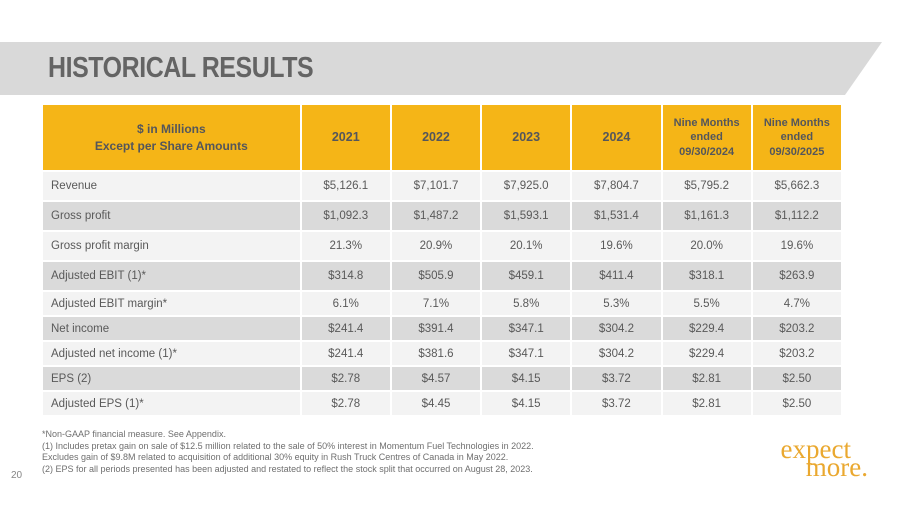  What do you see at coordinates (526, 186) in the screenshot?
I see `table-cell: $7,925.0` at bounding box center [526, 186].